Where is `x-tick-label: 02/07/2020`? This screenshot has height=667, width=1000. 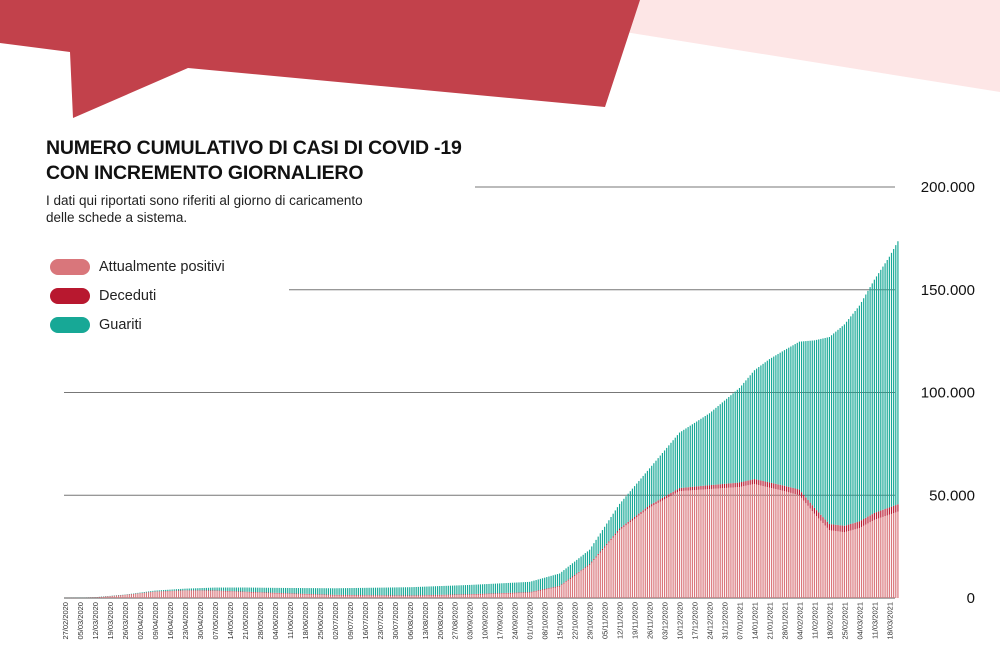
x-tick-label: 02/07/2020 is located at coordinates (335, 621).